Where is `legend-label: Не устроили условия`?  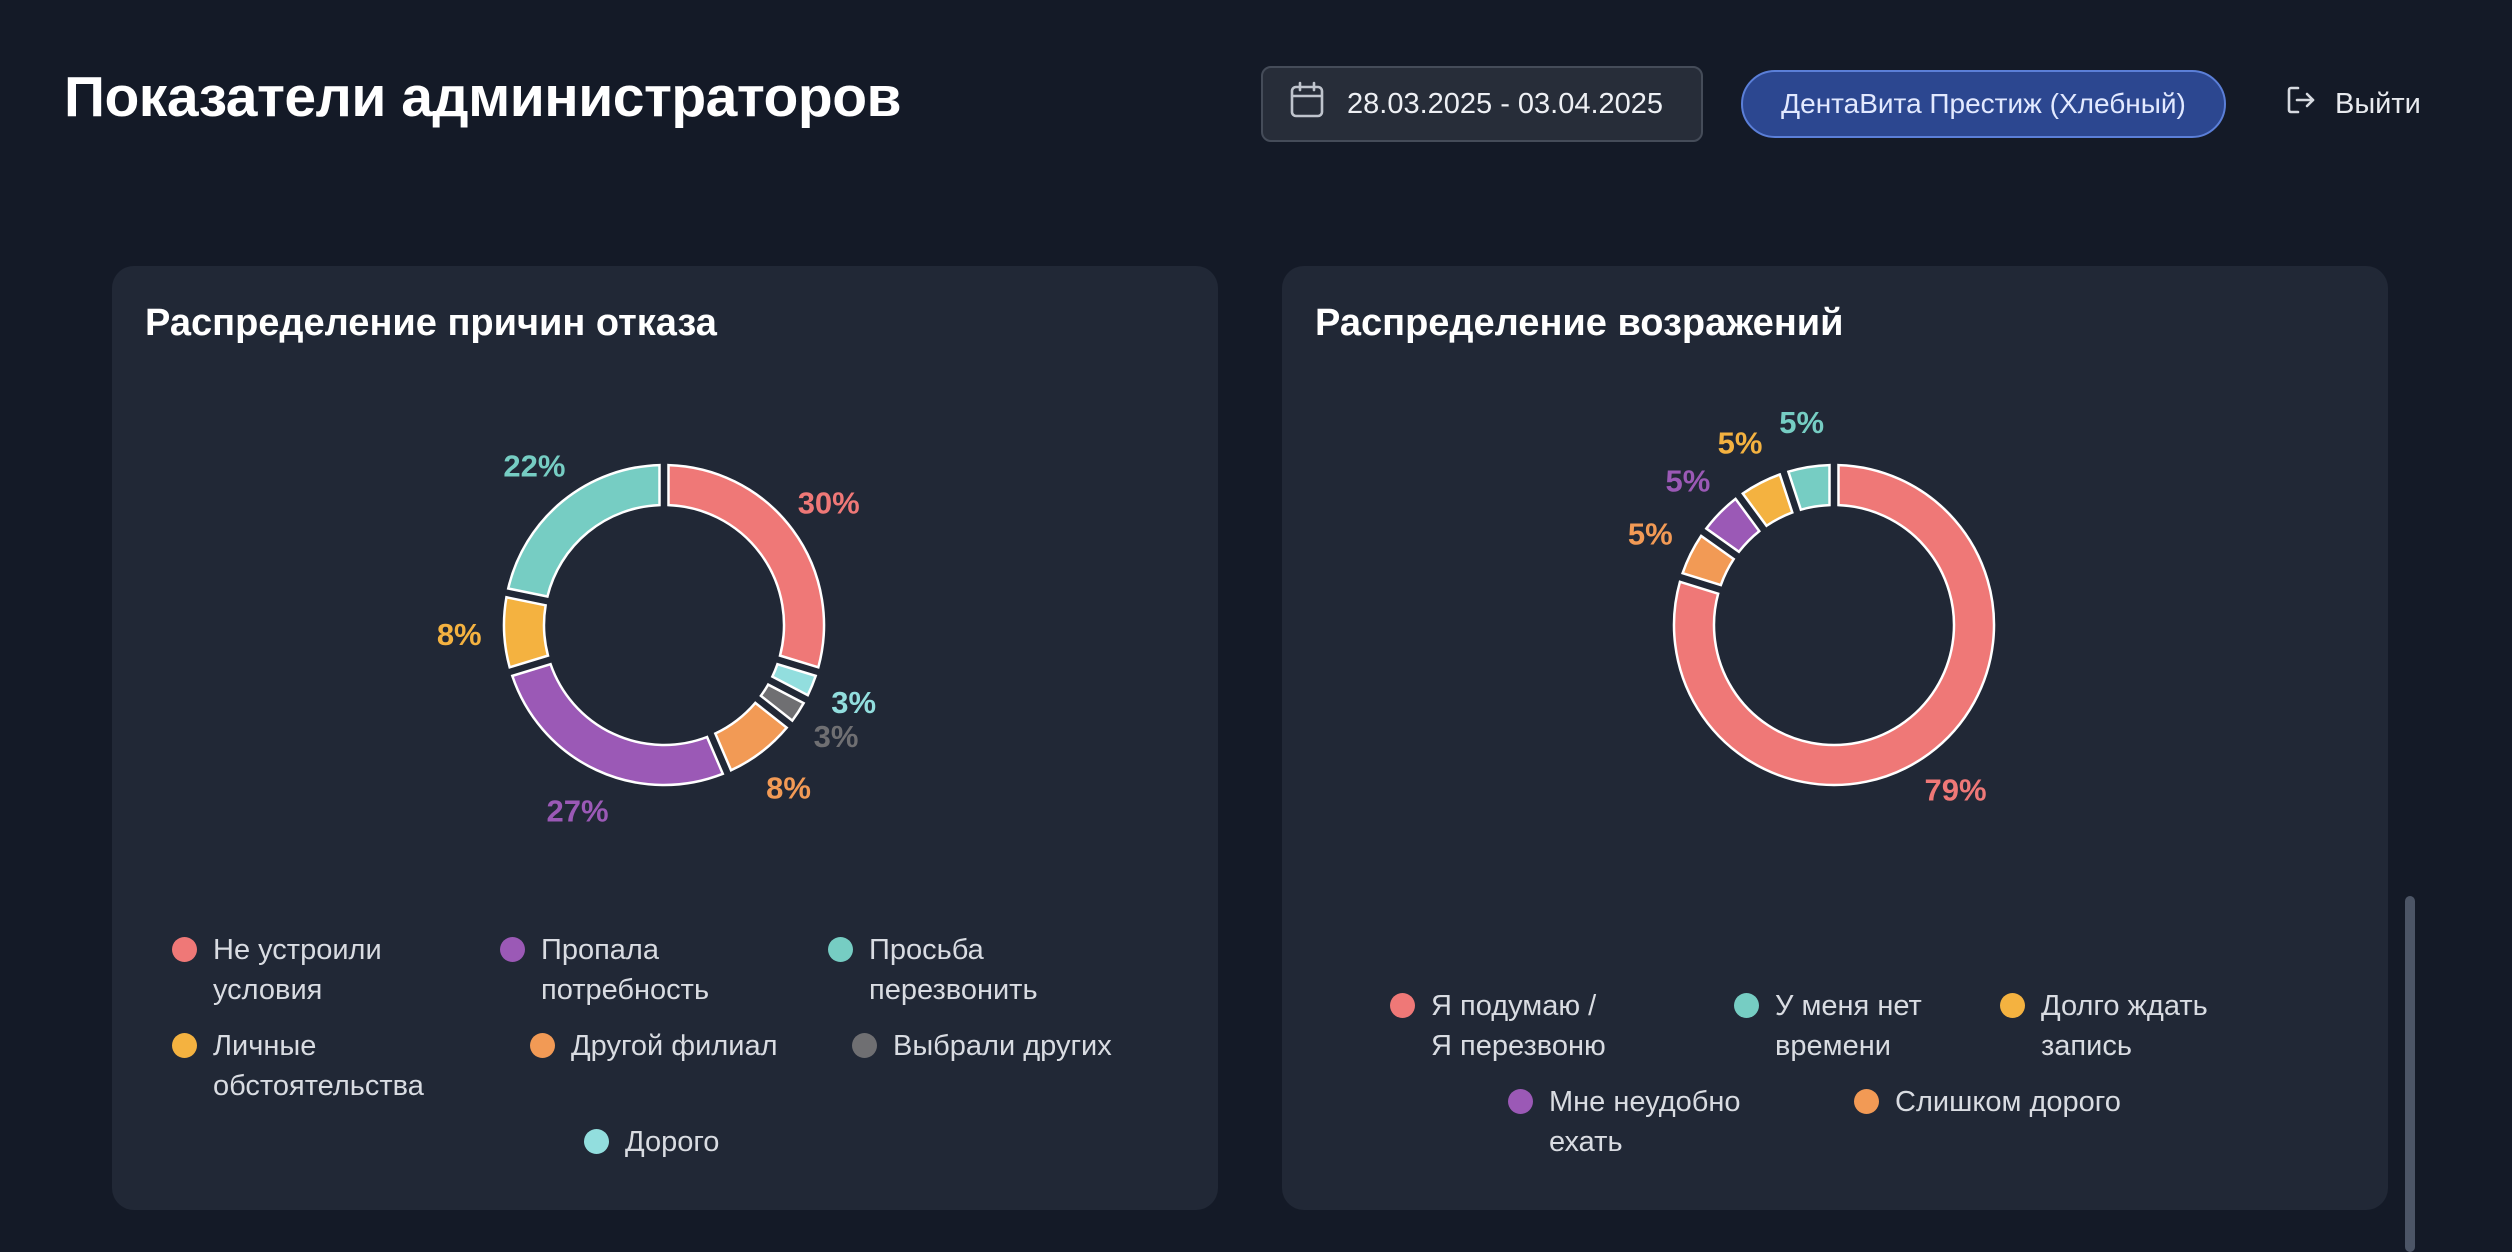 legend-label: Не устроили условия is located at coordinates (297, 970).